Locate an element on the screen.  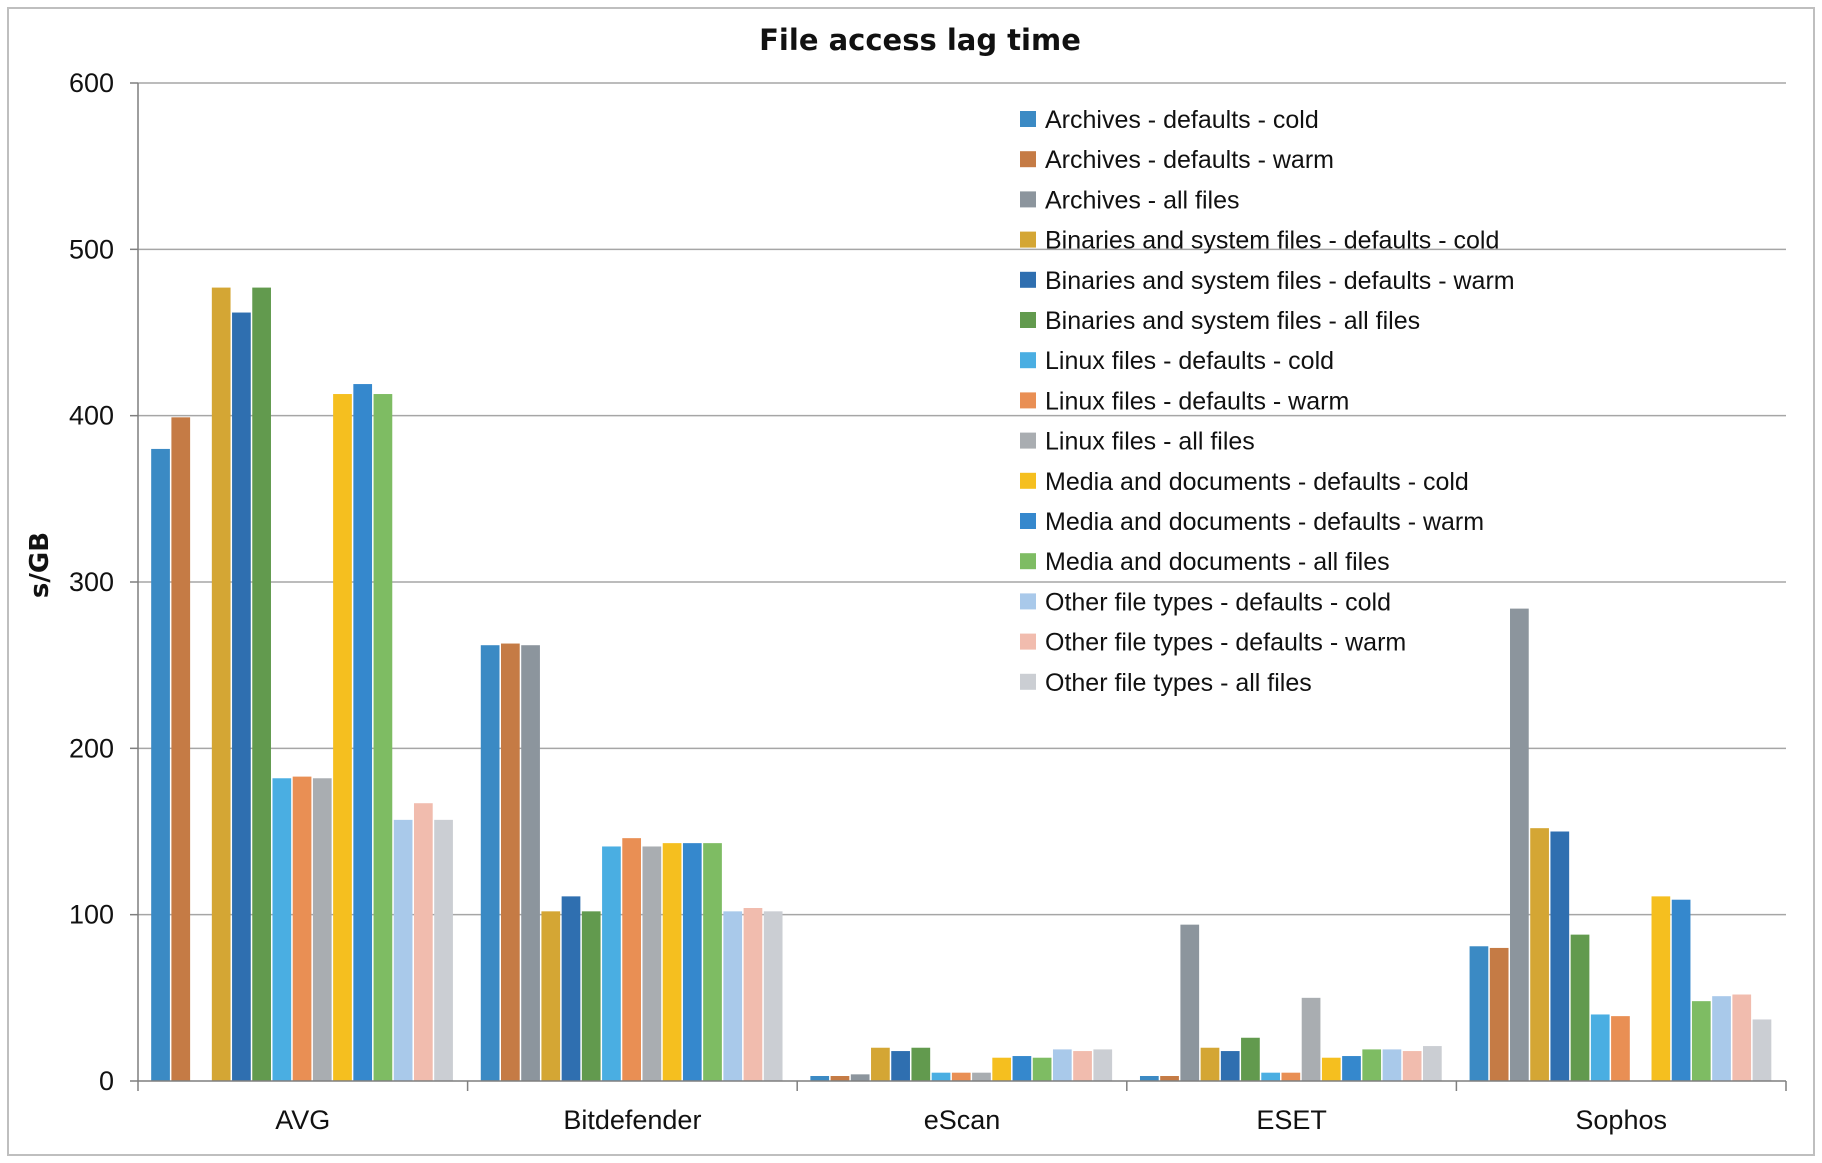
y-axis-label: s/GB is located at coordinates (40, 565).